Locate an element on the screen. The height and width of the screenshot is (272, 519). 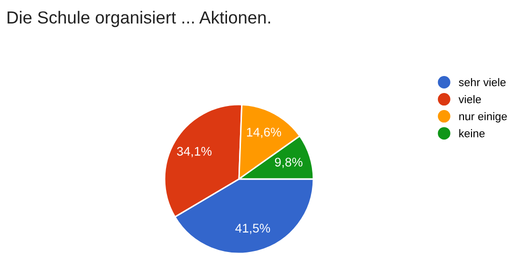
data-label: 9,8% is located at coordinates (288, 163).